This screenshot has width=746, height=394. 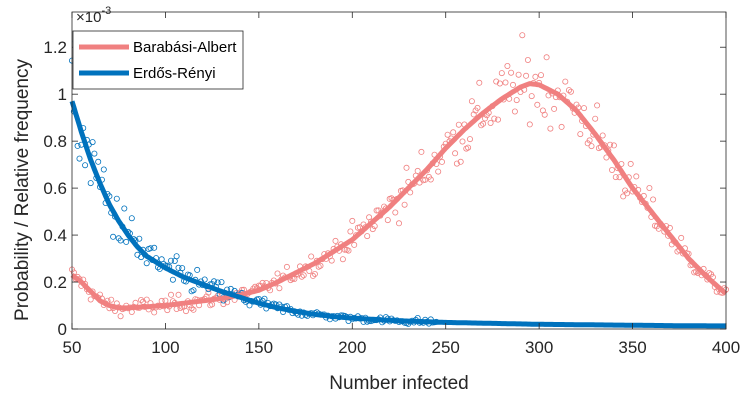 I want to click on legend: Barabási-Albert Erdős-Rényi, so click(x=158, y=60).